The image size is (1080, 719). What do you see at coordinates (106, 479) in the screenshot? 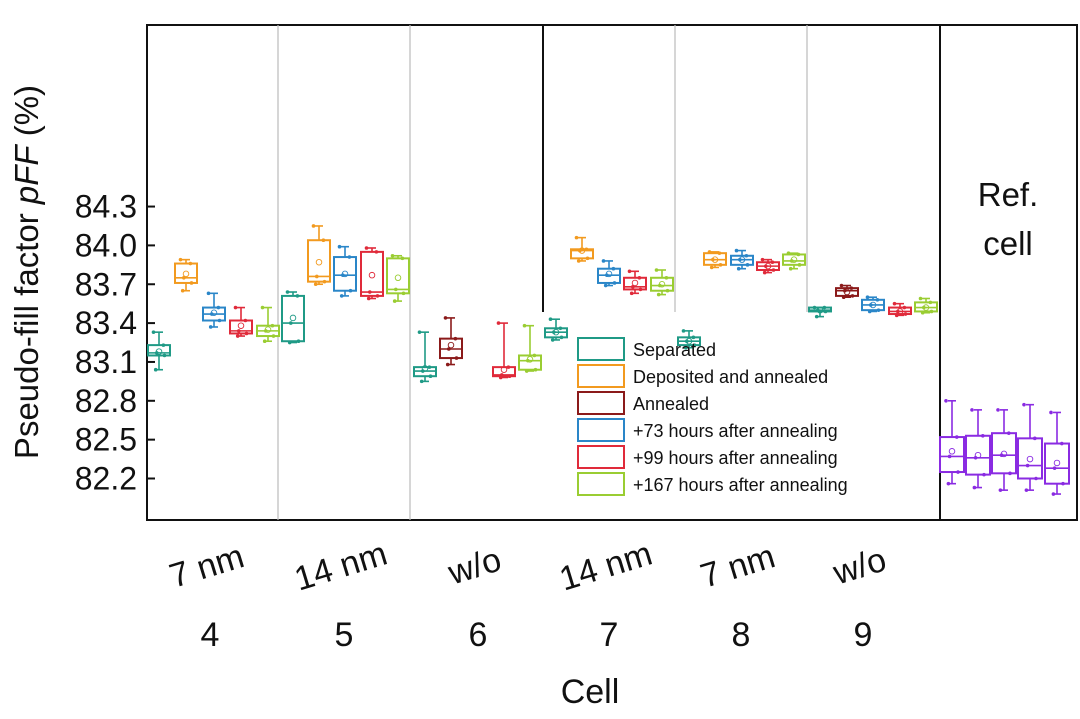
I see `y-tick-label: 82.2` at bounding box center [106, 479].